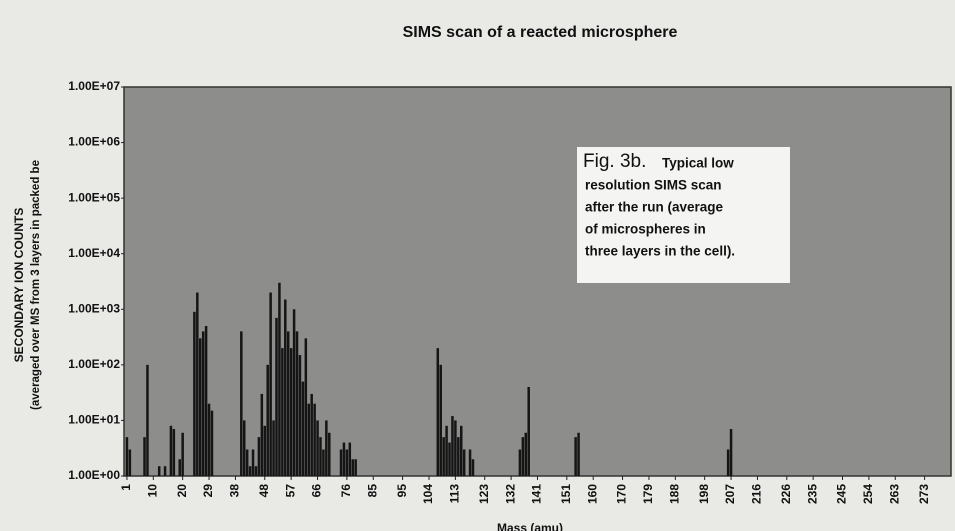 Image resolution: width=955 pixels, height=531 pixels. Describe the element at coordinates (675, 494) in the screenshot. I see `x-tick-label: 188` at that location.